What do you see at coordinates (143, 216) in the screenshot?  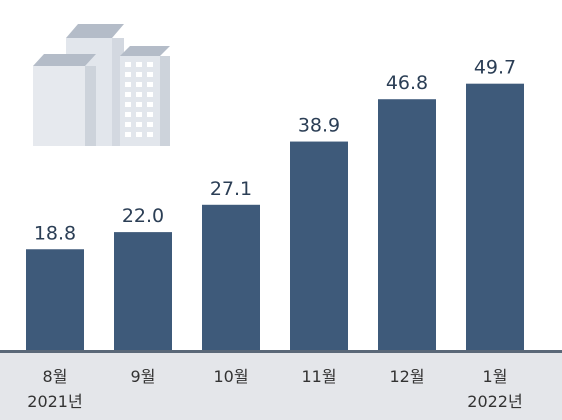 I see `value-label-1: 22.0` at bounding box center [143, 216].